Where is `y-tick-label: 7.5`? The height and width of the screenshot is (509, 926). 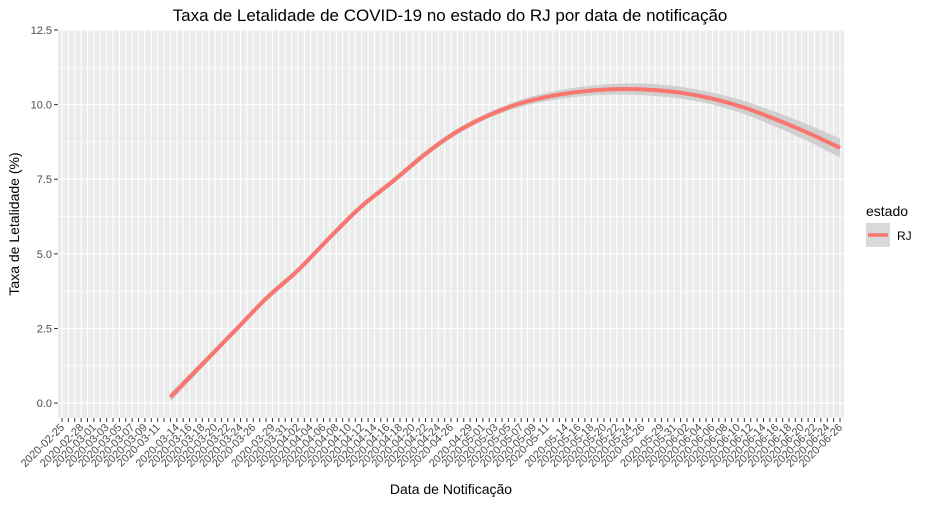
y-tick-label: 7.5 is located at coordinates (44, 180).